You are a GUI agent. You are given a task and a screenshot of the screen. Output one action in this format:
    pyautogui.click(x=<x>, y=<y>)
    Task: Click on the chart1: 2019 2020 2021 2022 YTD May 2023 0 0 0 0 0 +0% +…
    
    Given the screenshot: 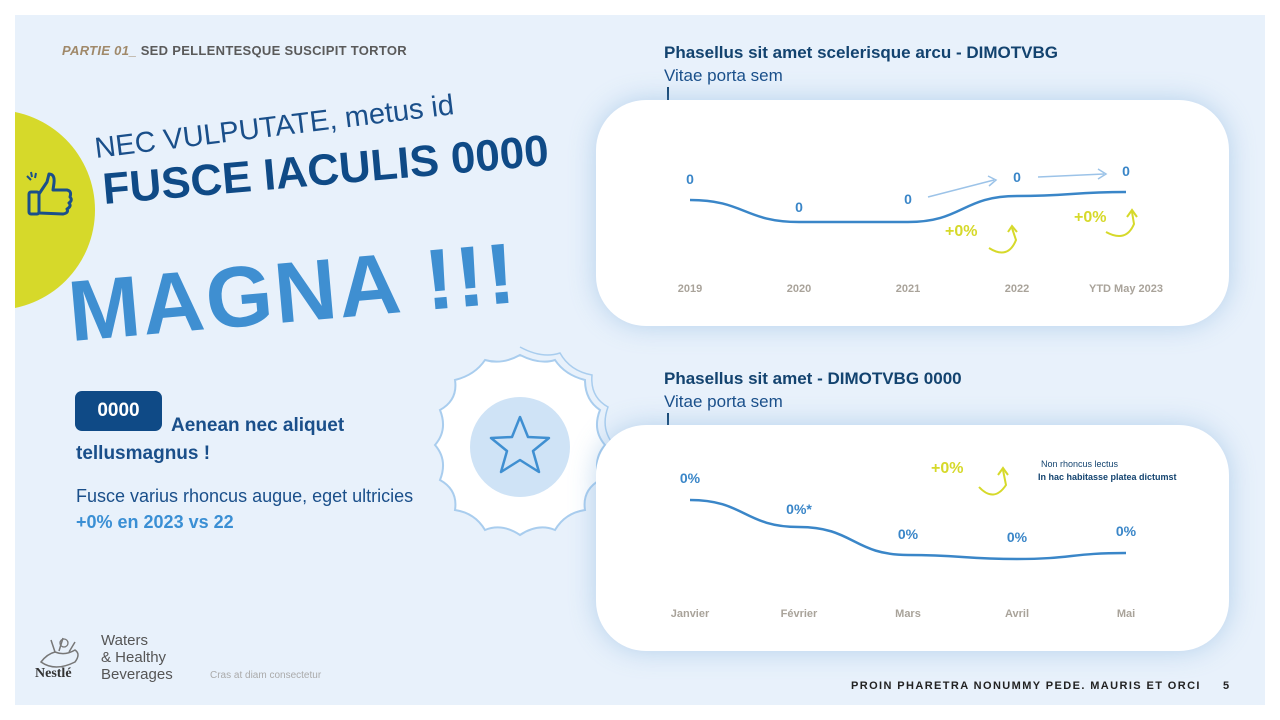 What is the action you would take?
    pyautogui.click(x=920, y=229)
    